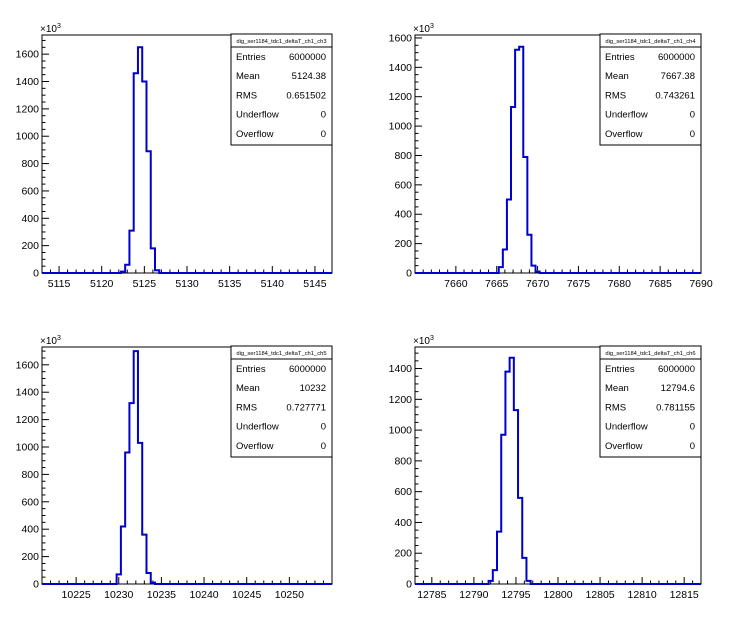 The width and height of the screenshot is (746, 622). I want to click on x-tick-label: 5125, so click(145, 284).